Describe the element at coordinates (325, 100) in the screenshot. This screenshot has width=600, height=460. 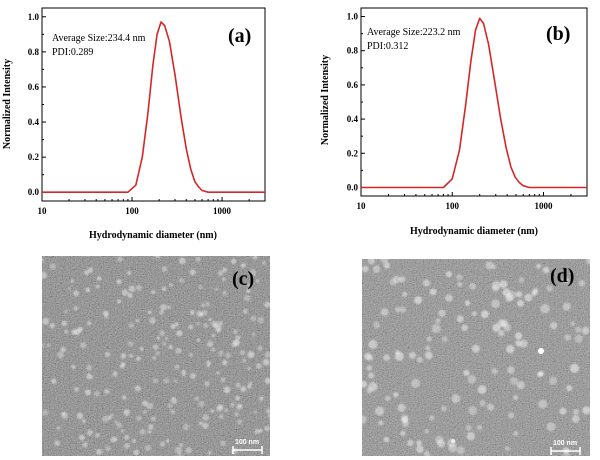
I see `y-axis-title: Normalized Intensity` at that location.